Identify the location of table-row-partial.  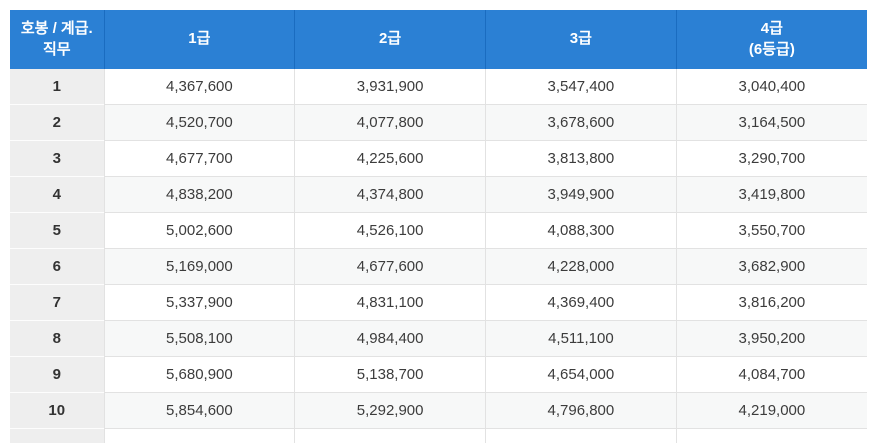
(438, 436).